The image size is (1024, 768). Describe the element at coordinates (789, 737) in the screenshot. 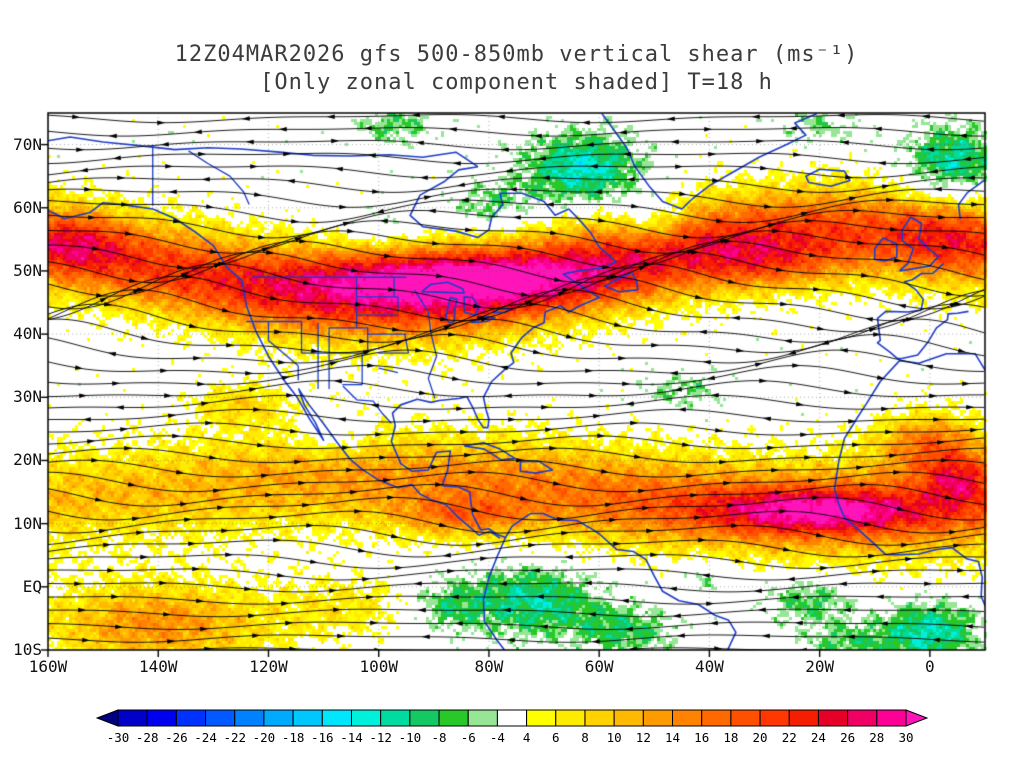

I see `colorbar-tick-label: 22` at that location.